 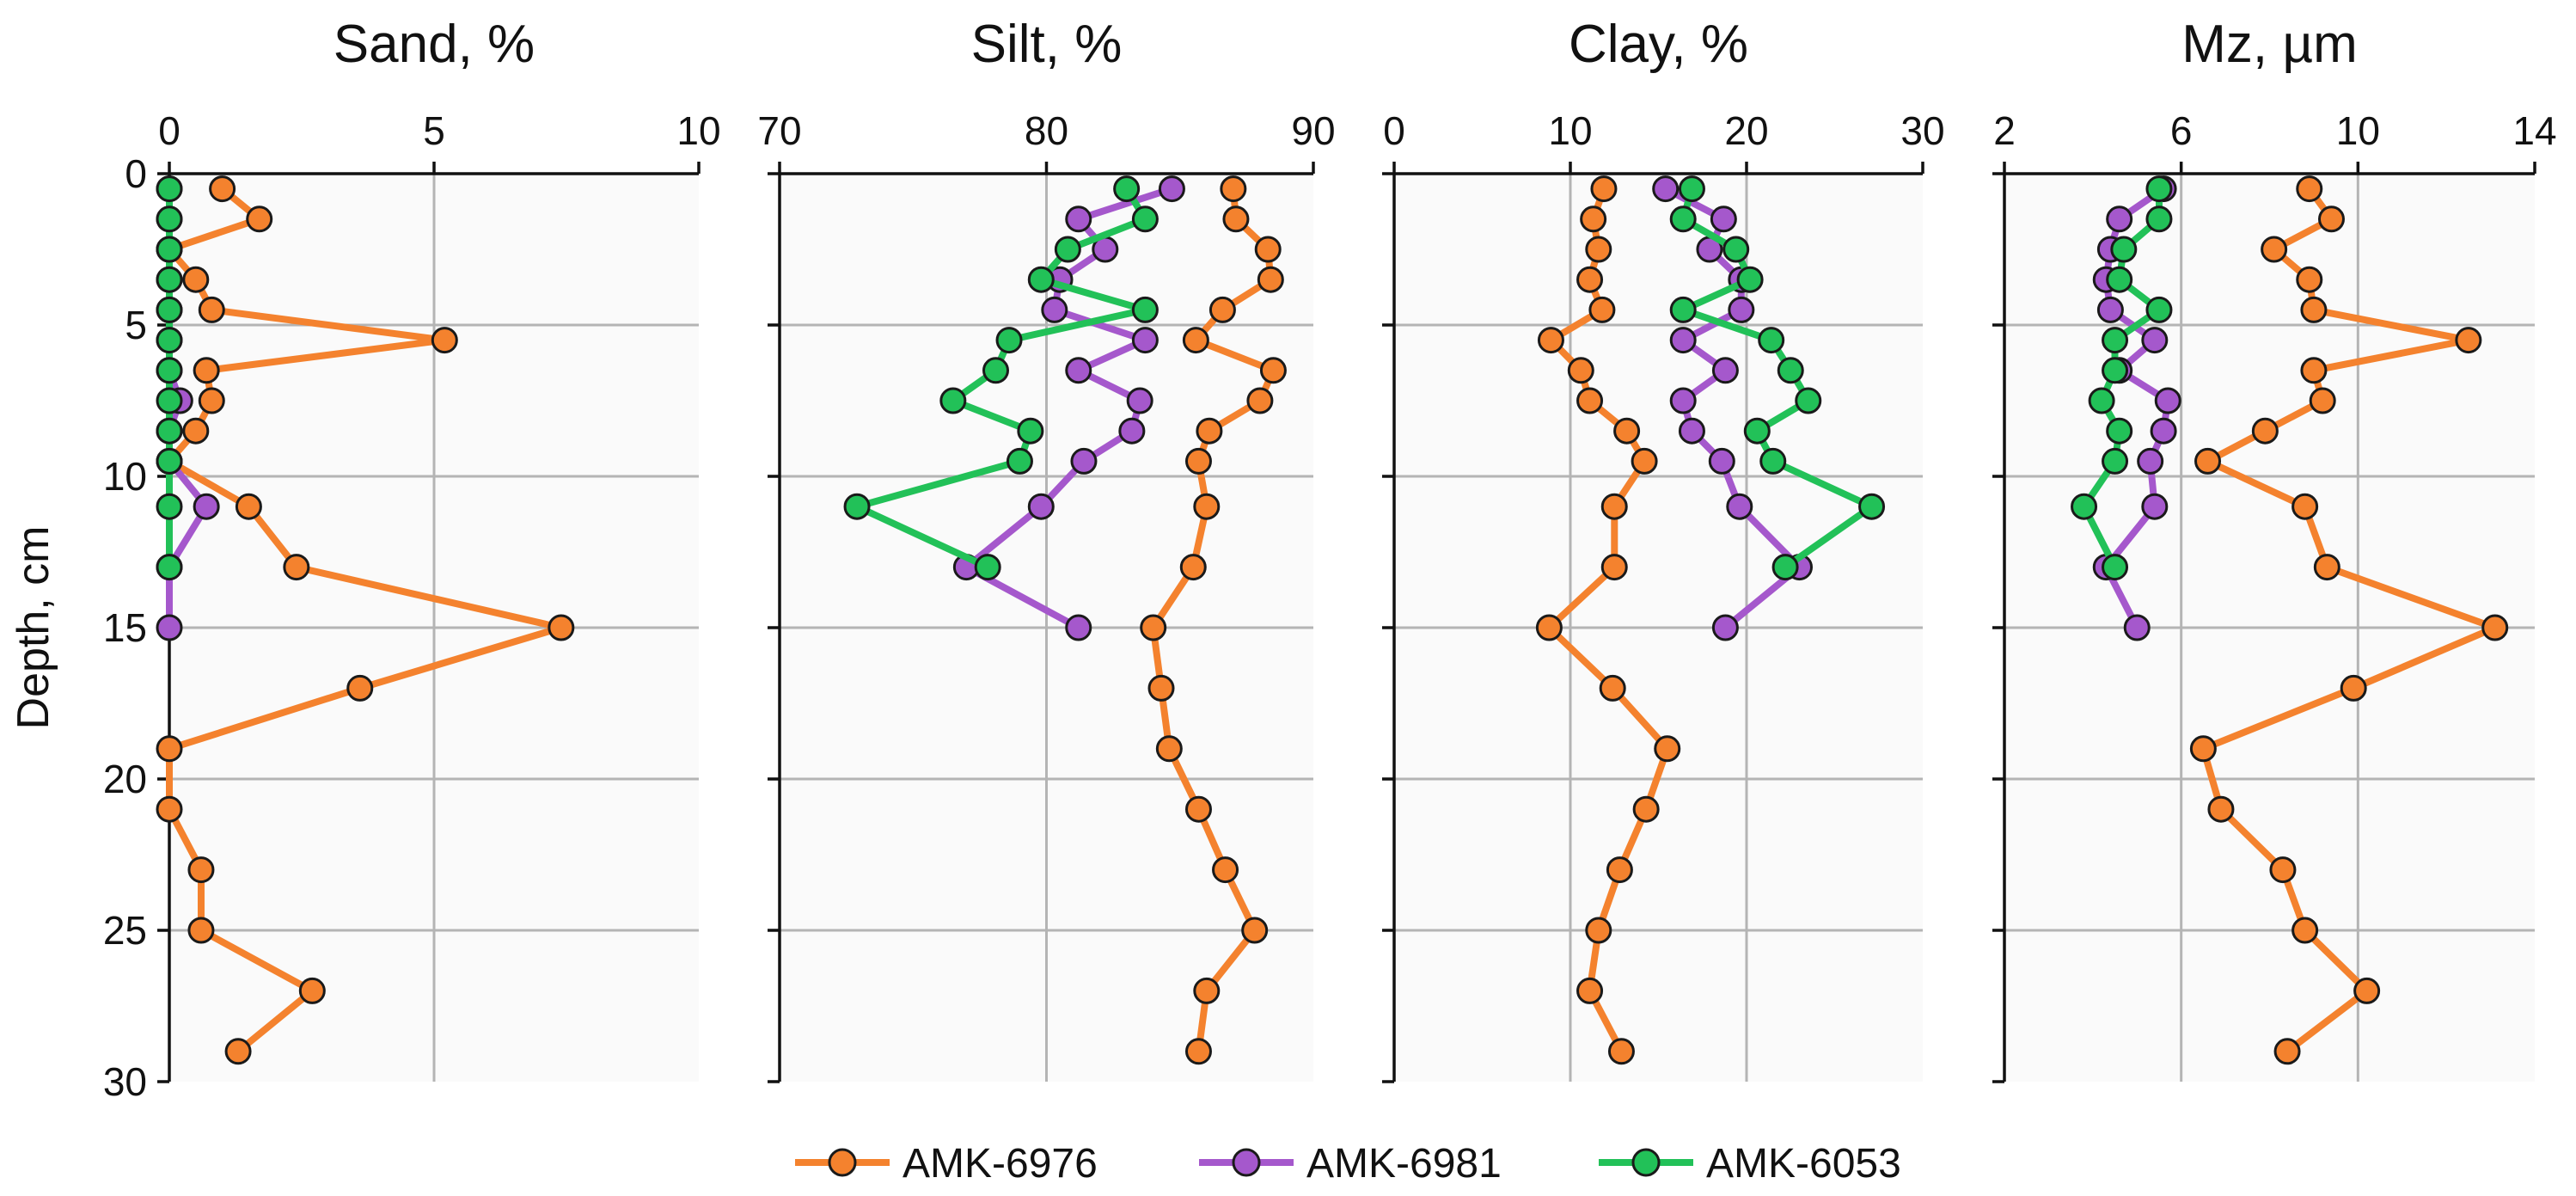 What do you see at coordinates (2534, 131) in the screenshot?
I see `x-tick-label: 14` at bounding box center [2534, 131].